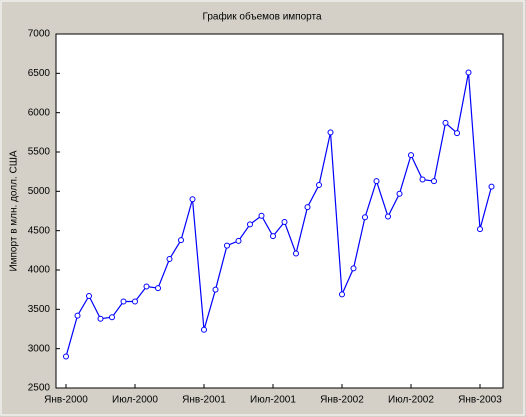 The width and height of the screenshot is (526, 417). Describe the element at coordinates (261, 17) in the screenshot. I see `chart-title: График объемов импорта` at that location.